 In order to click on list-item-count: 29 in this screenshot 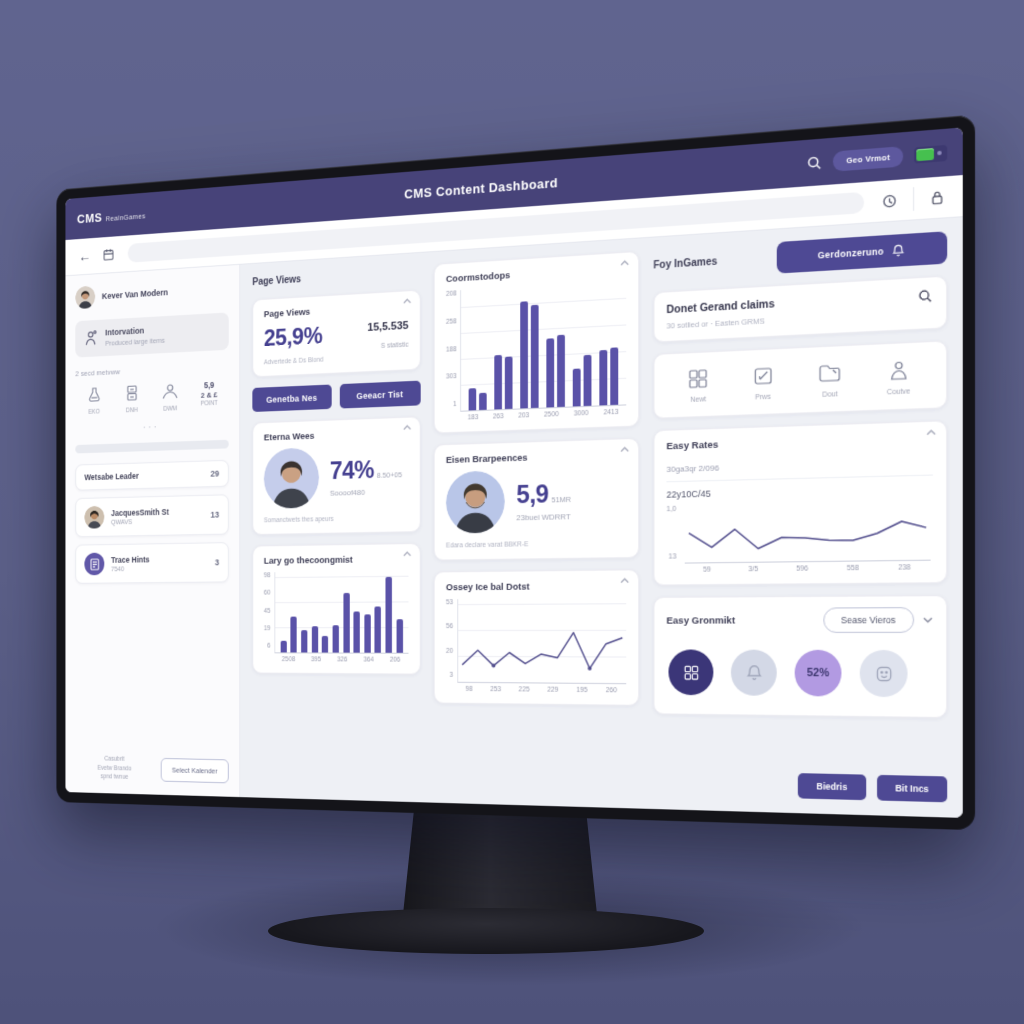, I will do `click(215, 473)`.